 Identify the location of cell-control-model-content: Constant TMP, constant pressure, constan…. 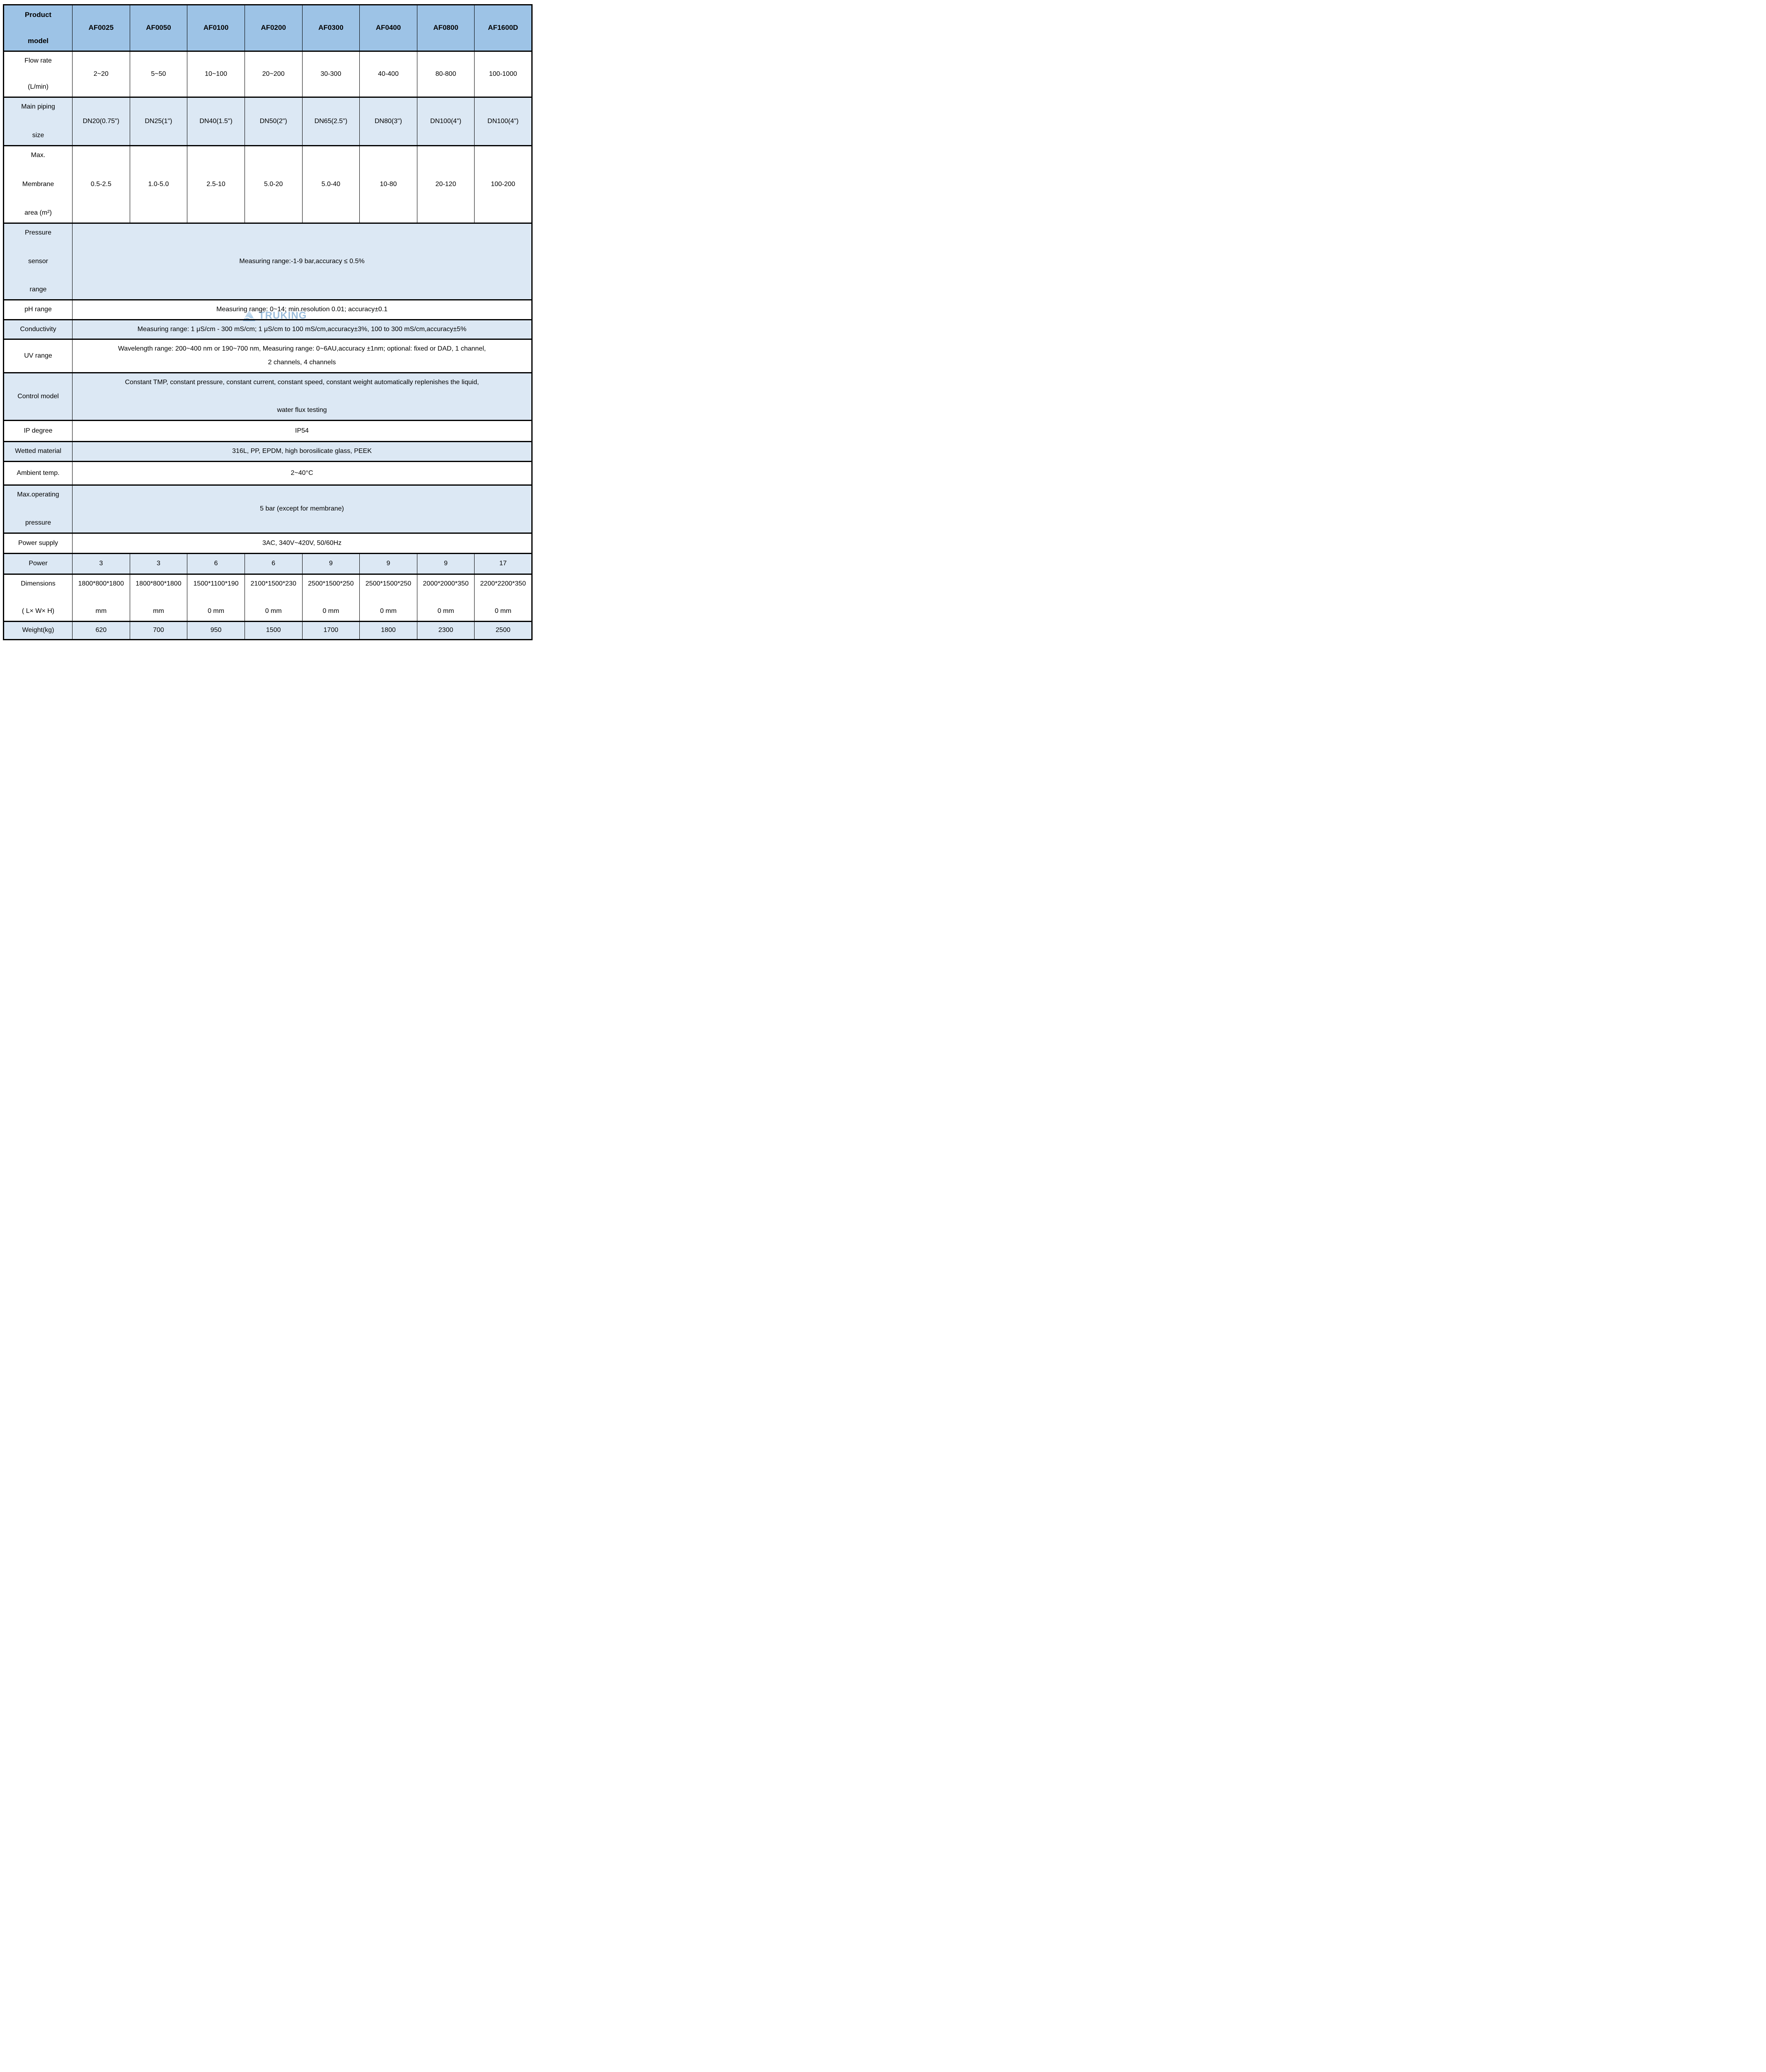
(302, 396).